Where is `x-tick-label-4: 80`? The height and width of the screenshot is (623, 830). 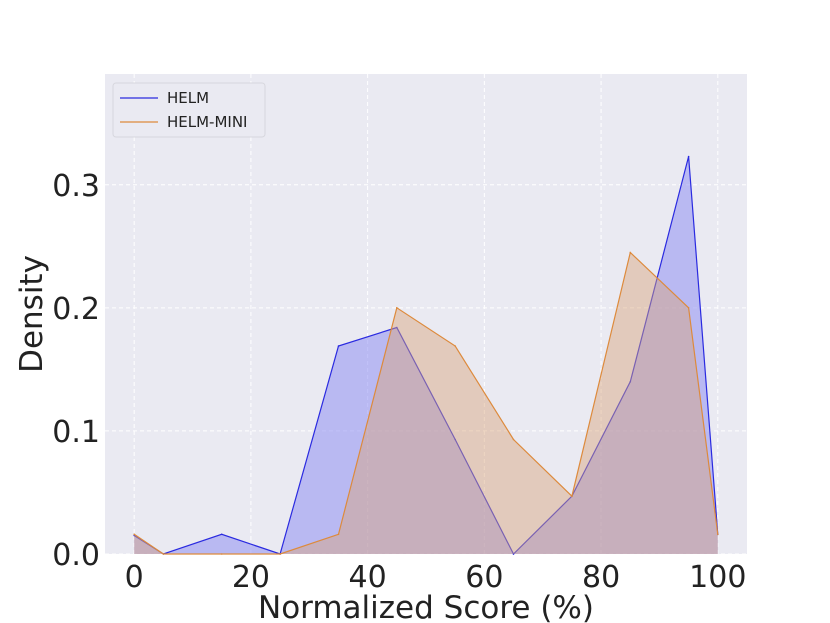
x-tick-label-4: 80 is located at coordinates (601, 577).